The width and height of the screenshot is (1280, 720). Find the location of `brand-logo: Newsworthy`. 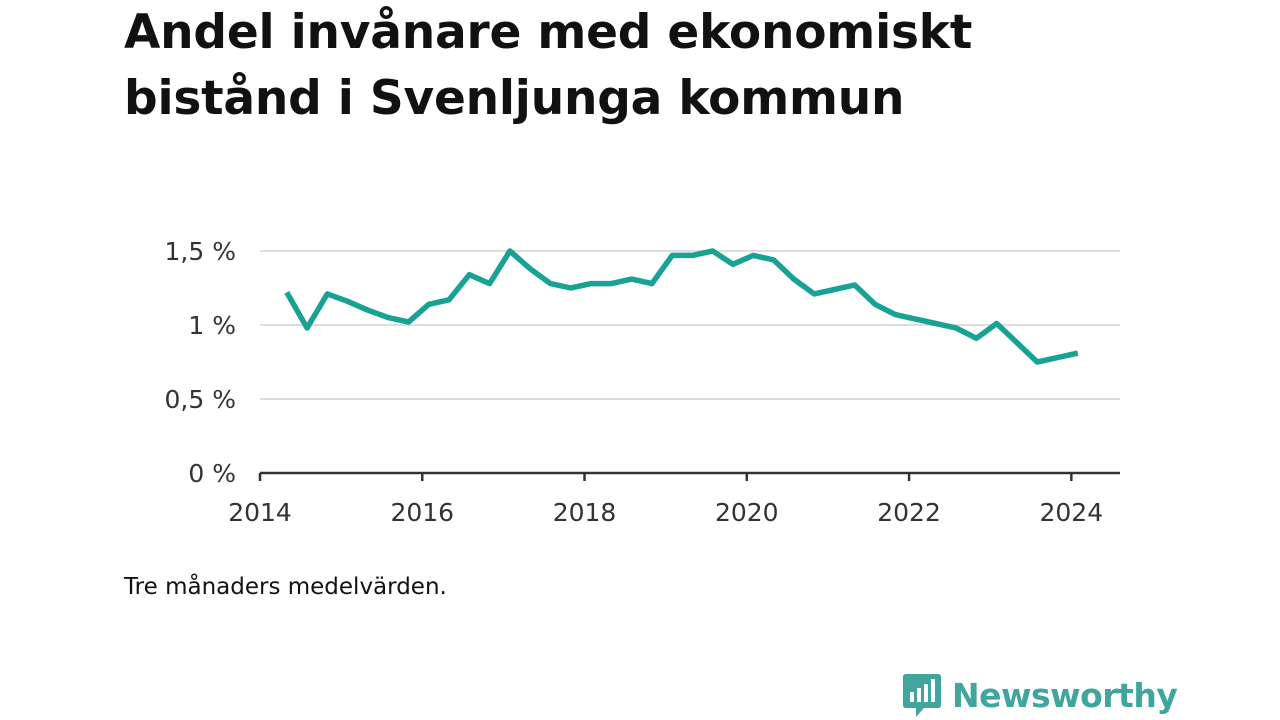

brand-logo: Newsworthy is located at coordinates (1040, 695).